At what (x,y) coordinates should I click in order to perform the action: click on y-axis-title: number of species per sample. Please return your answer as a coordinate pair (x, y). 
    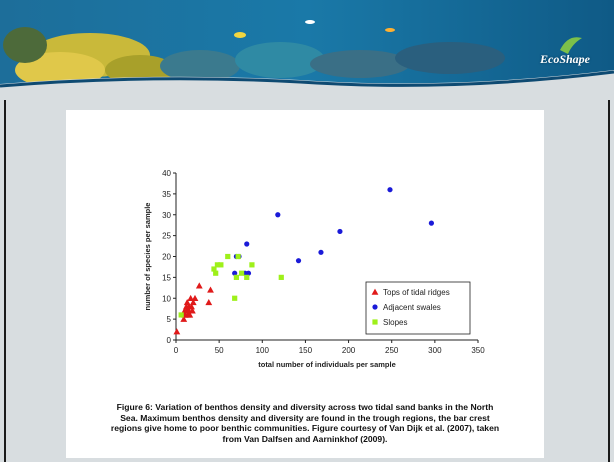
    Looking at the image, I should click on (147, 257).